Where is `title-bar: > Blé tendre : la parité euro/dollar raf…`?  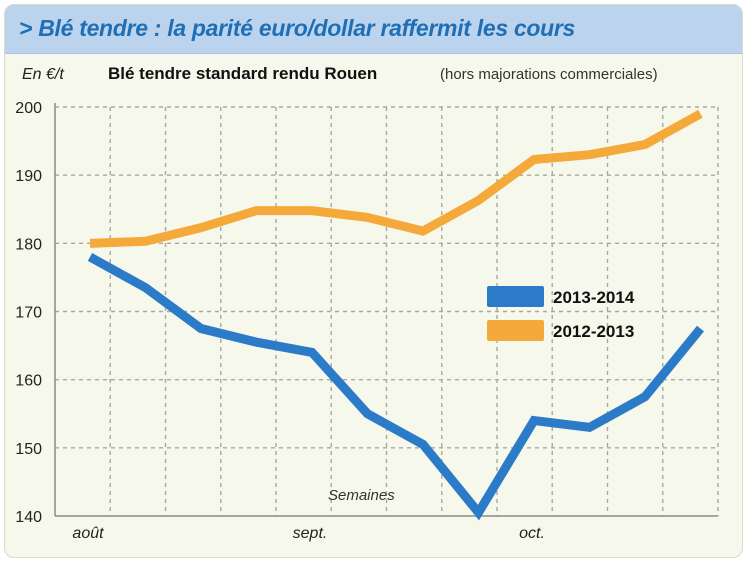 title-bar: > Blé tendre : la parité euro/dollar raf… is located at coordinates (373, 29).